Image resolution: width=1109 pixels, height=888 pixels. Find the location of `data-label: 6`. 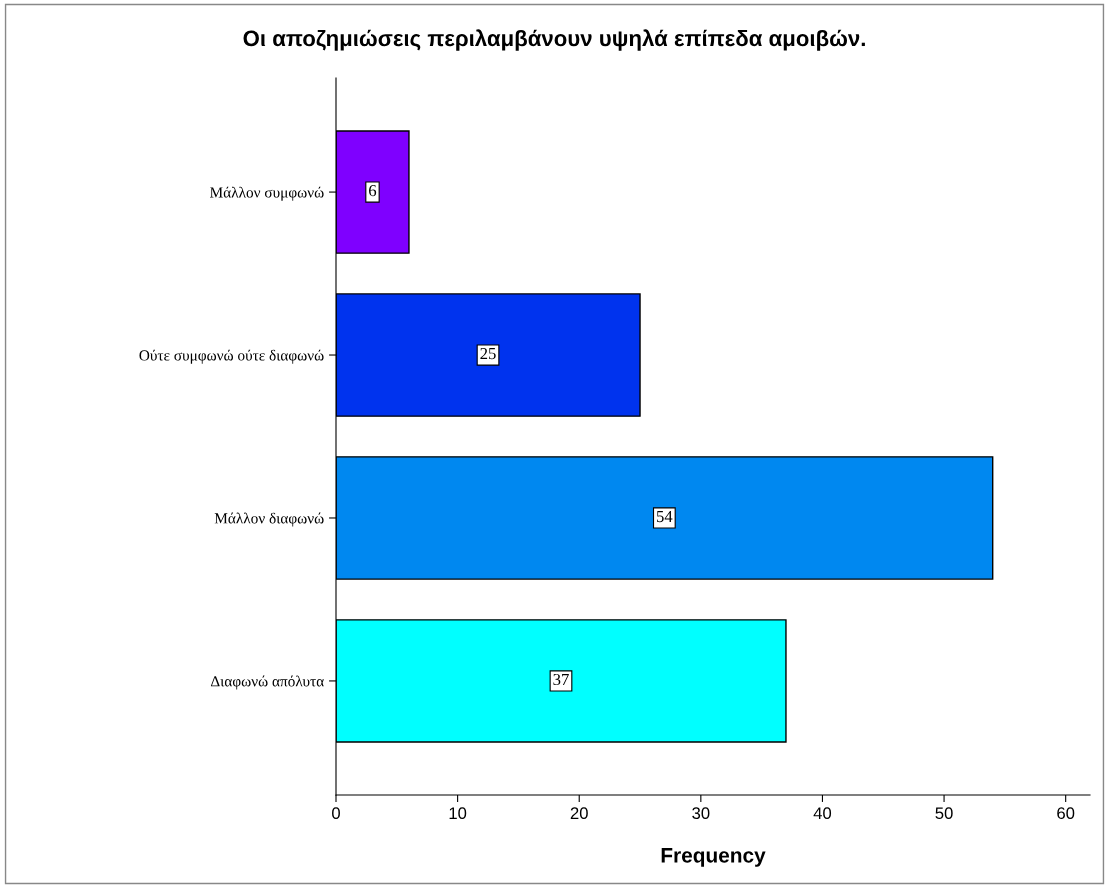

data-label: 6 is located at coordinates (373, 191).